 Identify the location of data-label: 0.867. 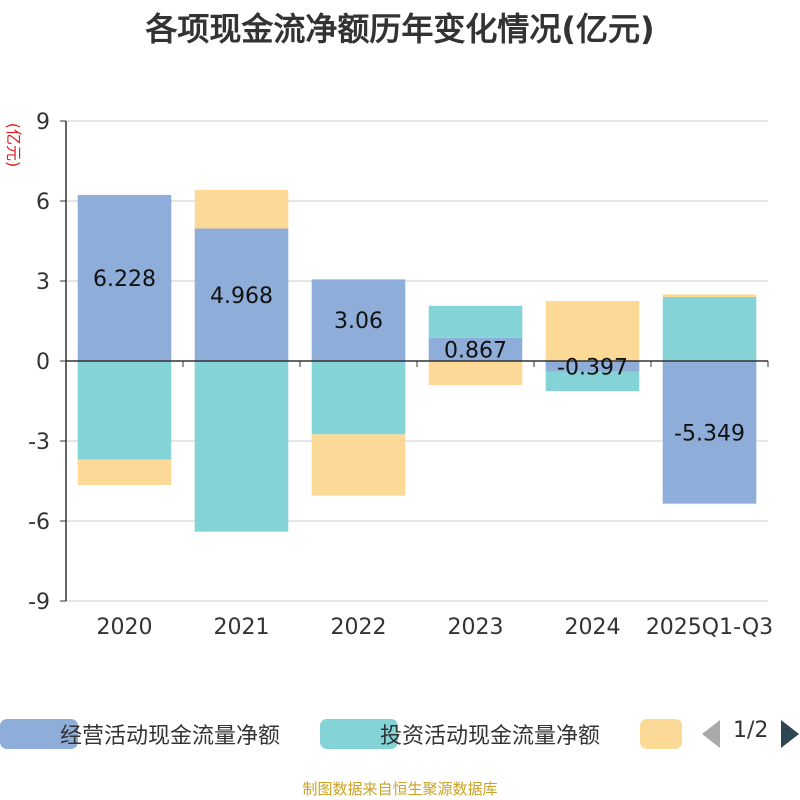
(475, 350).